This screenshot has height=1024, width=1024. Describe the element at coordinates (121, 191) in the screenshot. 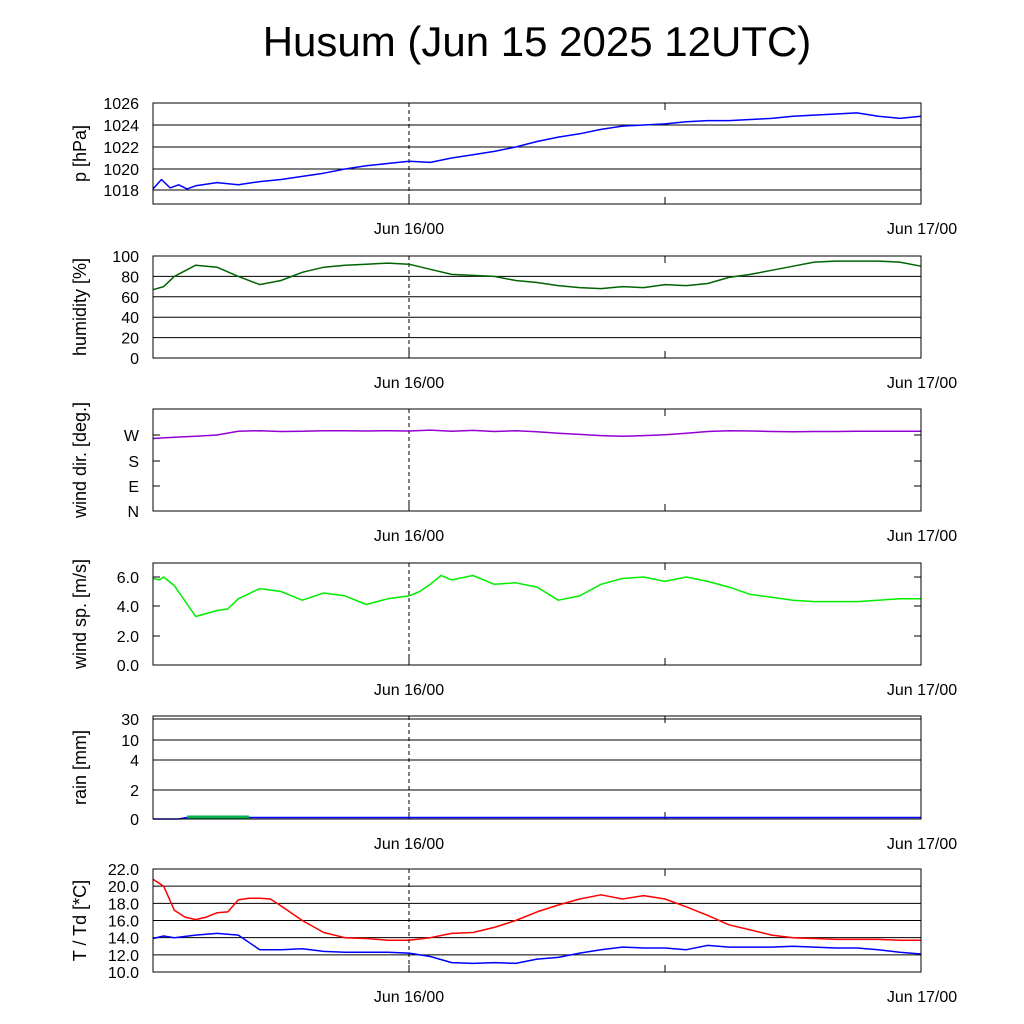

I see `y-tick-label: 1018` at that location.